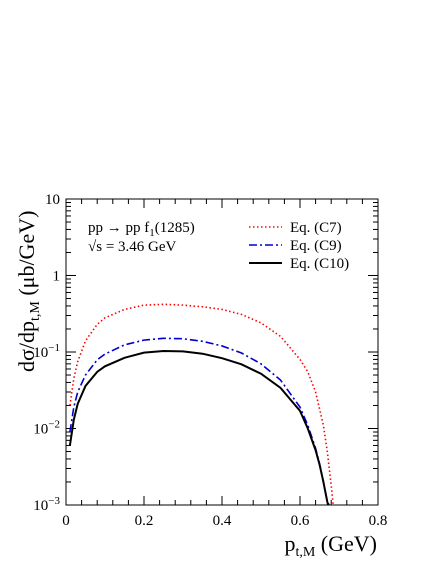 This screenshot has height=564, width=436. What do you see at coordinates (95, 247) in the screenshot?
I see `energy-symbol: √s` at bounding box center [95, 247].